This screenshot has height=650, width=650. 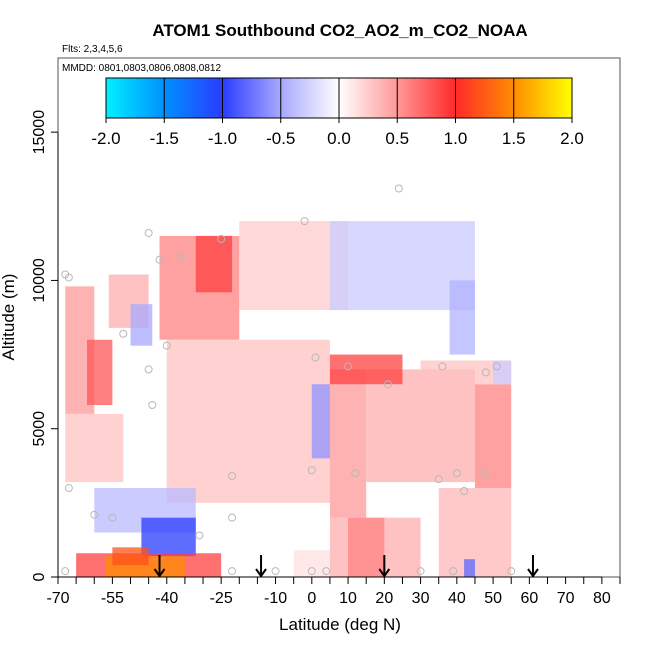 What do you see at coordinates (39, 429) in the screenshot?
I see `y-tick-label: 5000` at bounding box center [39, 429].